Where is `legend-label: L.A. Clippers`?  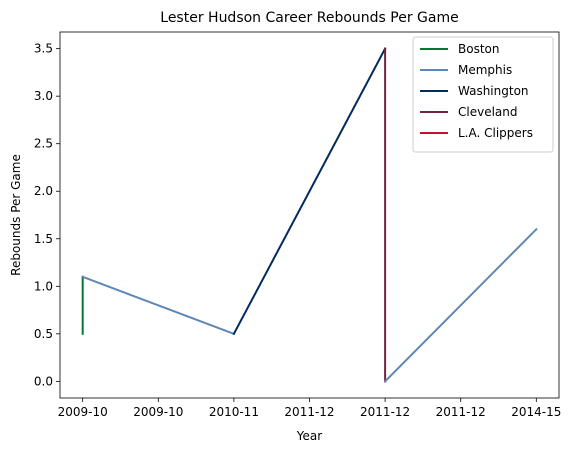 legend-label: L.A. Clippers is located at coordinates (495, 133).